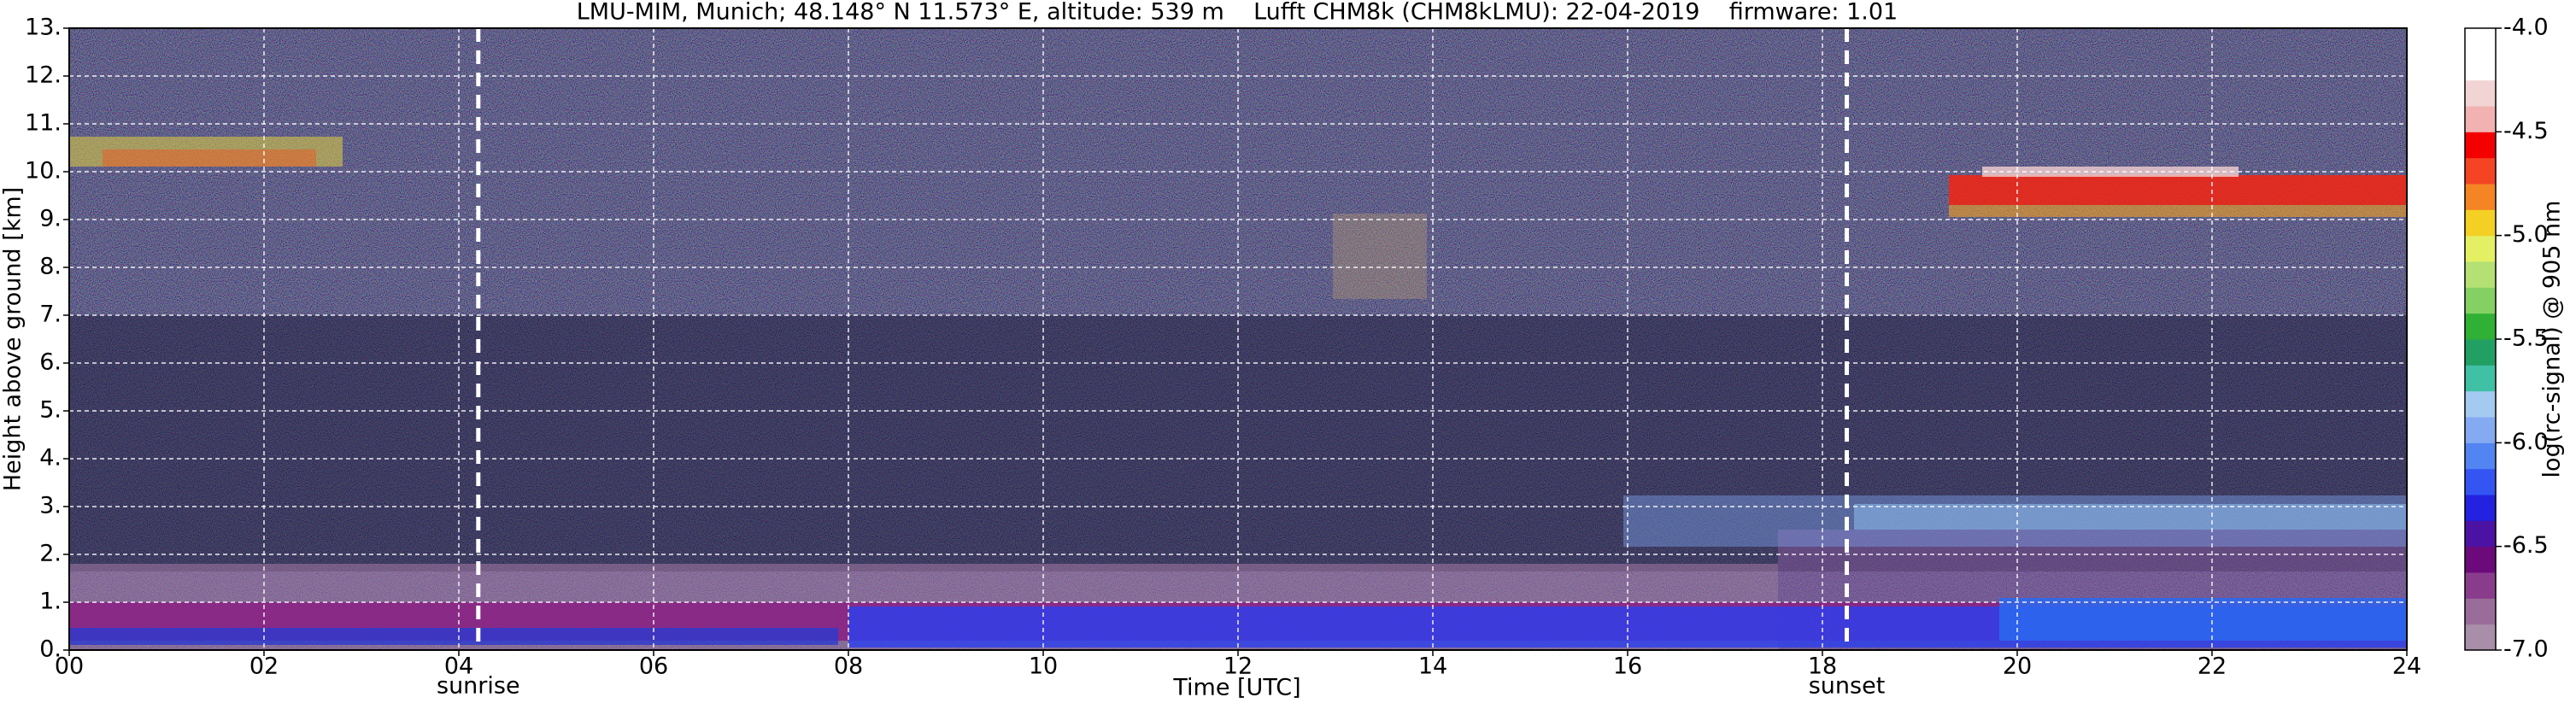 This screenshot has width=2576, height=709. What do you see at coordinates (2552, 339) in the screenshot?
I see `colorbar-label: log(rc-signal) @ 905 nm` at bounding box center [2552, 339].